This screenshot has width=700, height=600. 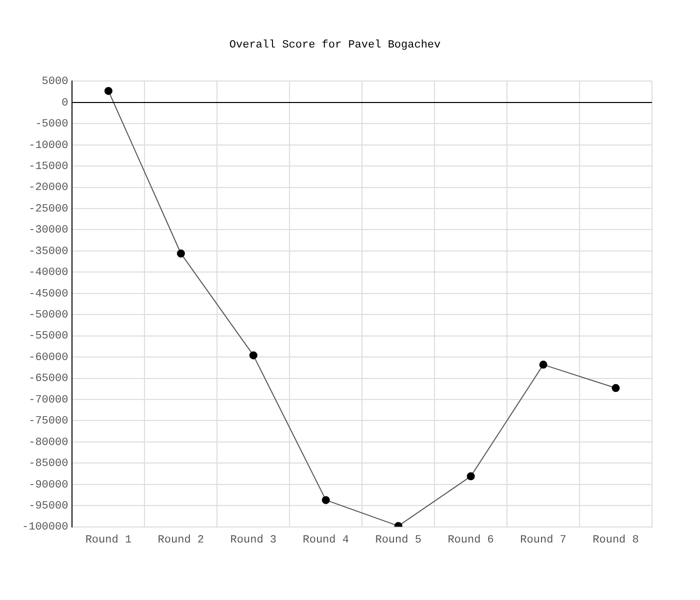 What do you see at coordinates (55, 82) in the screenshot?
I see `y-tick-label: 5000` at bounding box center [55, 82].